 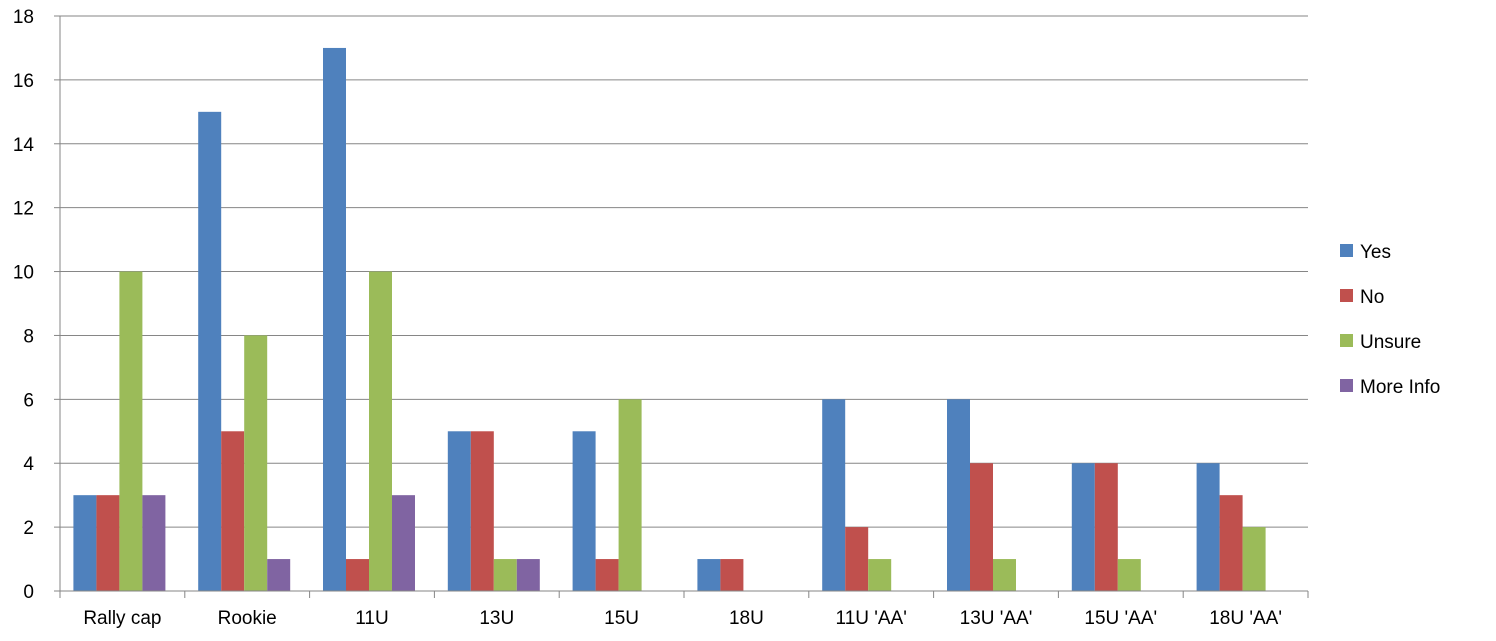 What do you see at coordinates (630, 495) in the screenshot?
I see `bar-unsure-15u` at bounding box center [630, 495].